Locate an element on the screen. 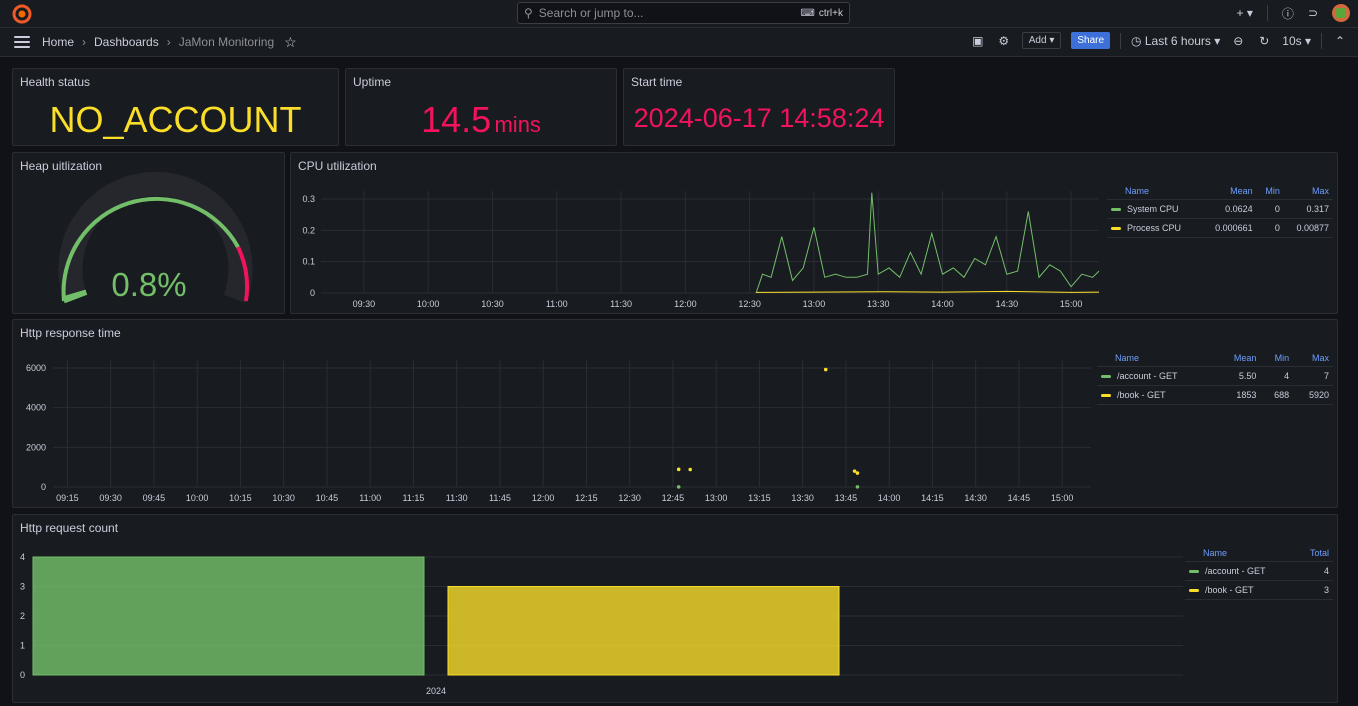  keyboard-icon: ⌨ is located at coordinates (807, 13).